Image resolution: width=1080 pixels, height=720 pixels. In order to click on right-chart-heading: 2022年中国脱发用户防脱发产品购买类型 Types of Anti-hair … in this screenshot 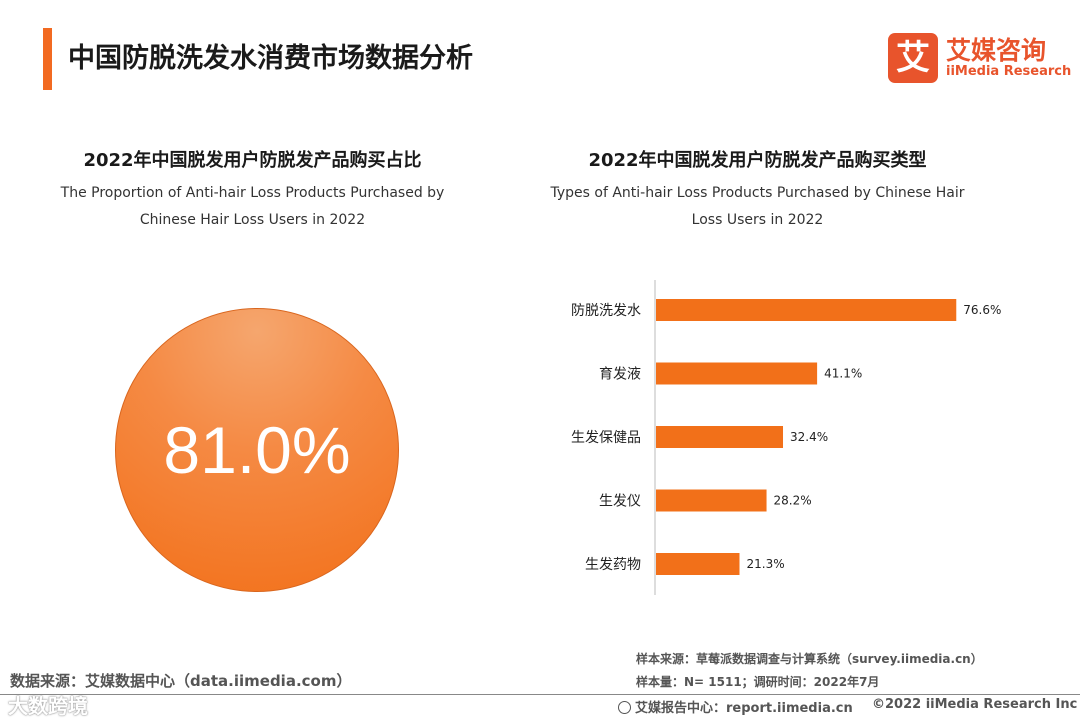, I will do `click(757, 190)`.